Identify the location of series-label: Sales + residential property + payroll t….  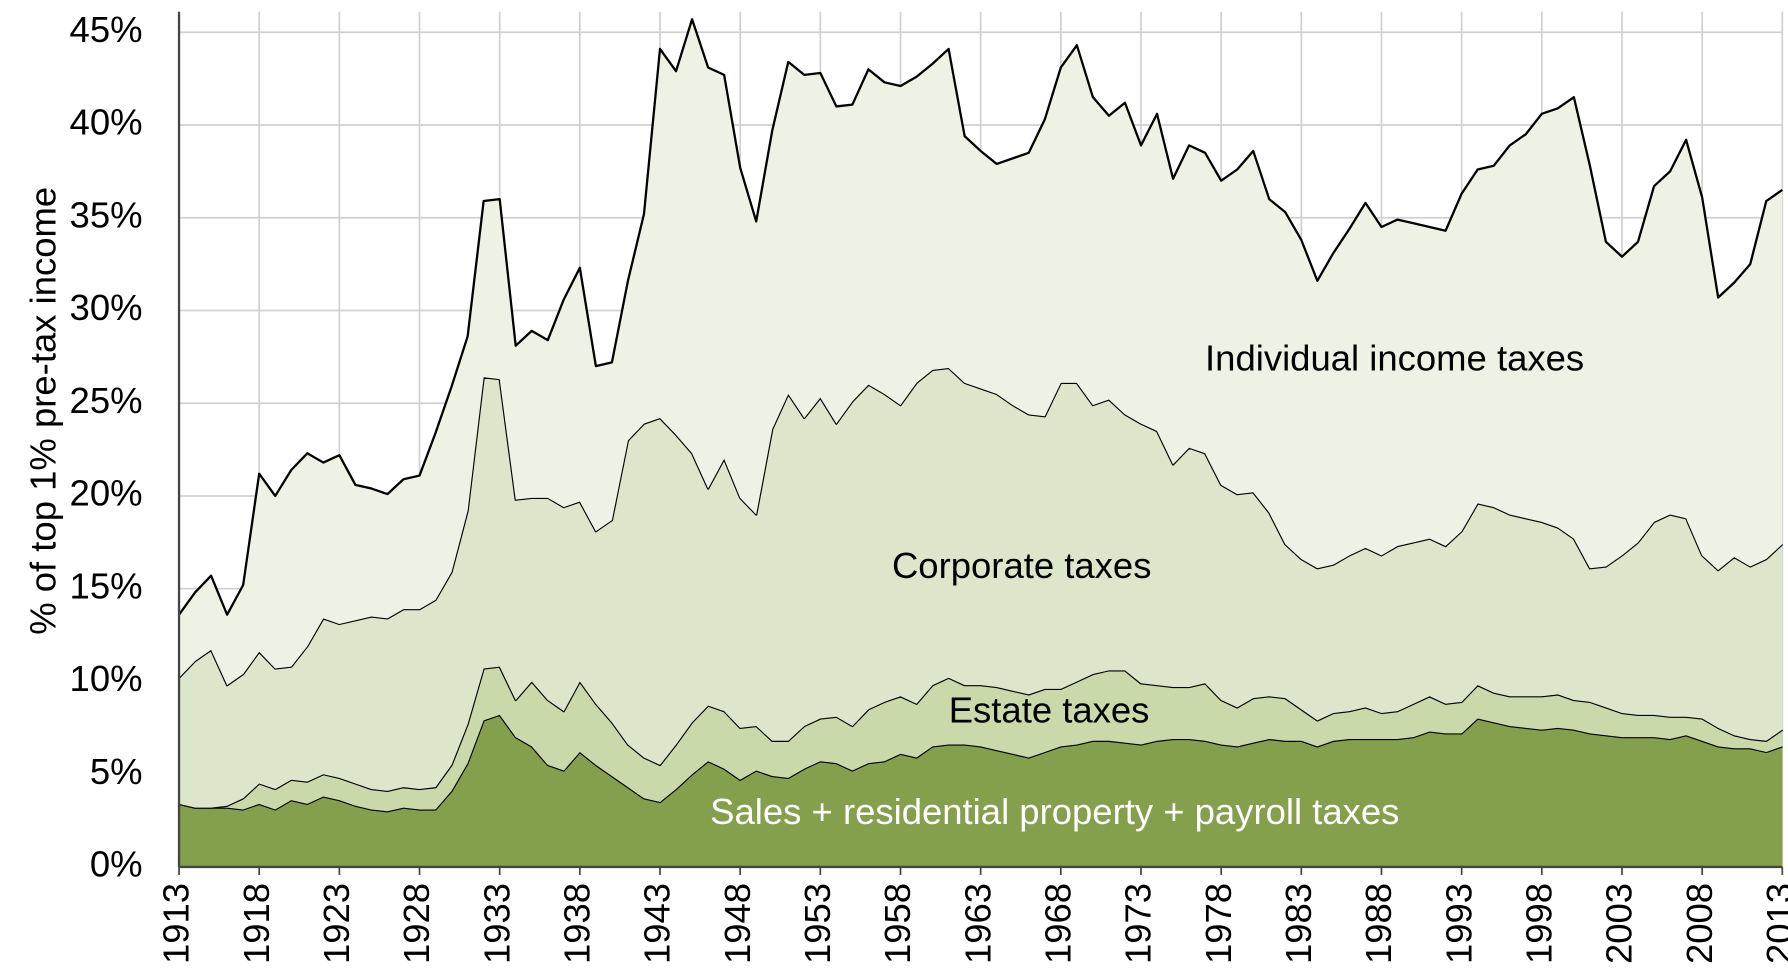
(1054, 811).